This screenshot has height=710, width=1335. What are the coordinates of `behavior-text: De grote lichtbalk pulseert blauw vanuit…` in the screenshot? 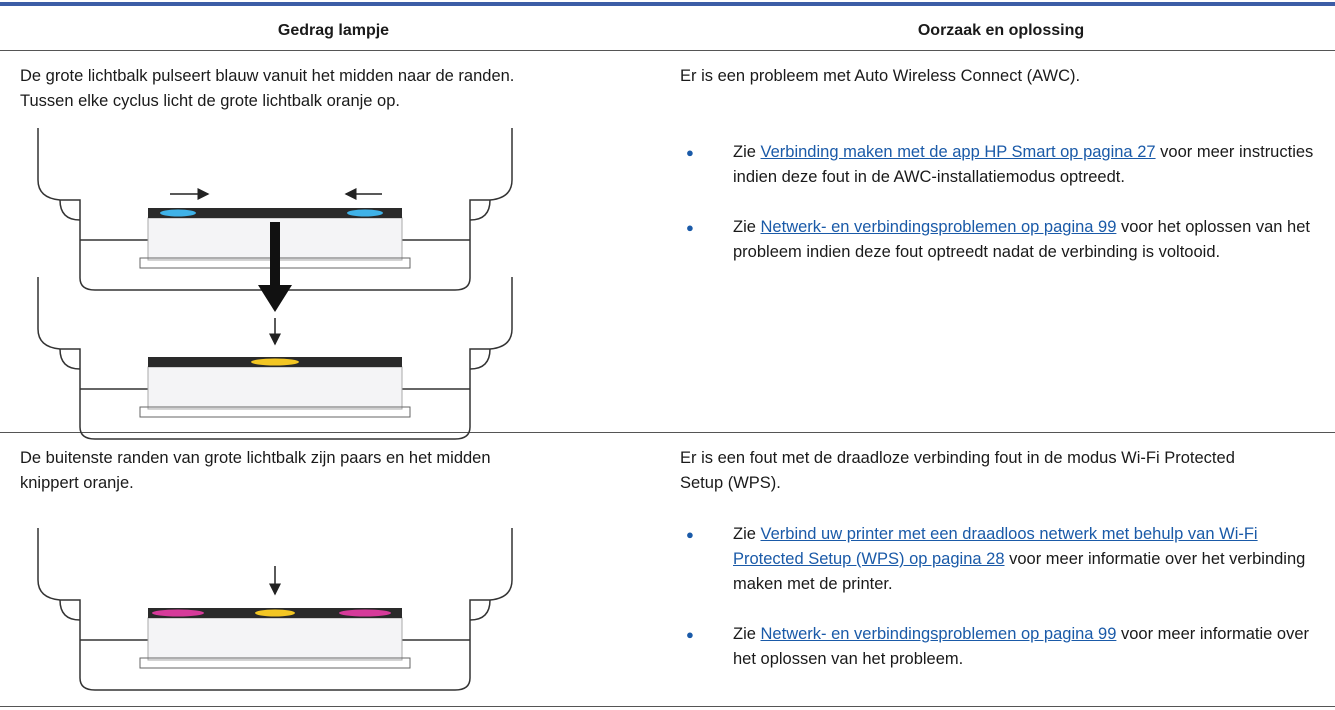 It's located at (267, 76).